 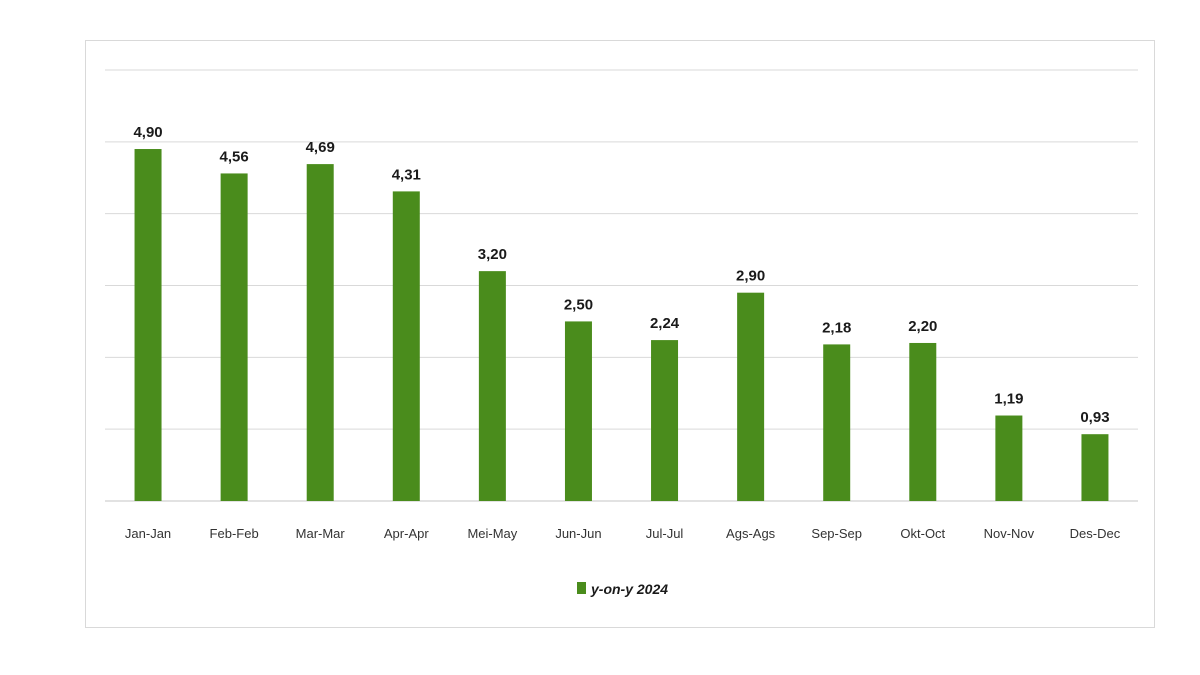 I want to click on data-label: 4,31, so click(x=406, y=174).